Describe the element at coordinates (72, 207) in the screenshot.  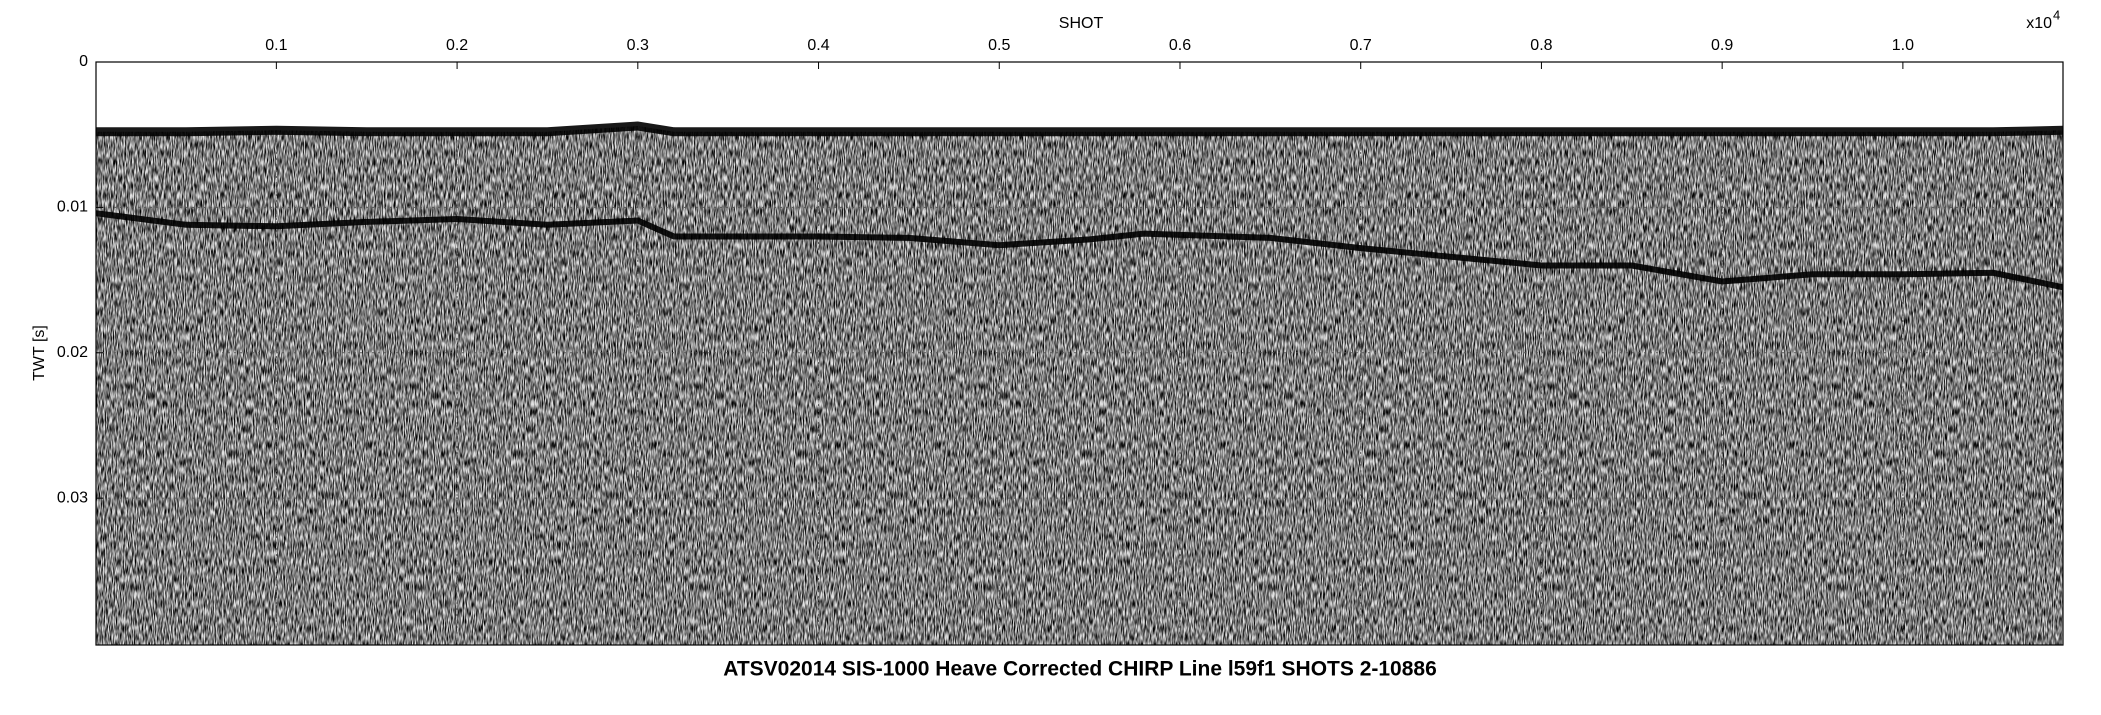
I see `y-tick-label: 0.01` at that location.